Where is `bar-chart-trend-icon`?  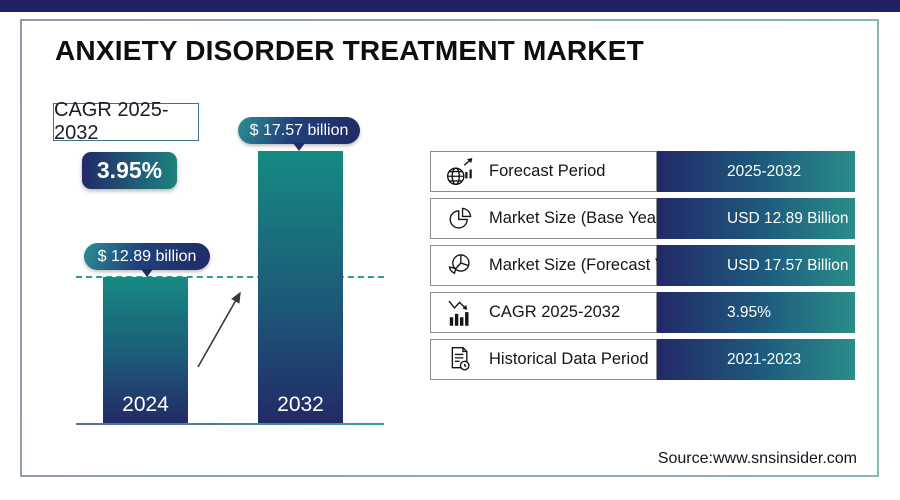 bar-chart-trend-icon is located at coordinates (460, 313).